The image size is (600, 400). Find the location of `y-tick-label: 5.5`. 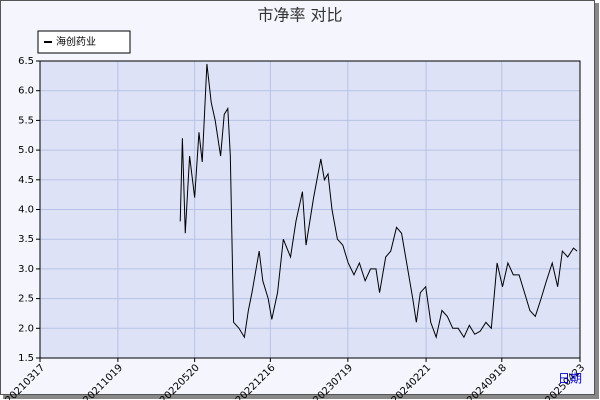

y-tick-label: 5.5 is located at coordinates (26, 120).